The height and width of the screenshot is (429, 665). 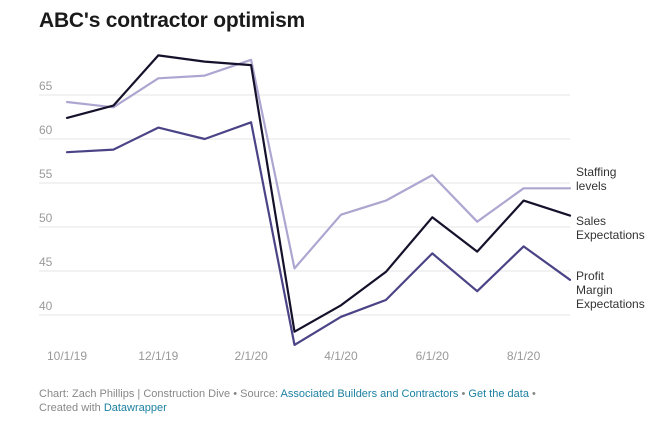 What do you see at coordinates (46, 262) in the screenshot?
I see `y-tick-label: 45` at bounding box center [46, 262].